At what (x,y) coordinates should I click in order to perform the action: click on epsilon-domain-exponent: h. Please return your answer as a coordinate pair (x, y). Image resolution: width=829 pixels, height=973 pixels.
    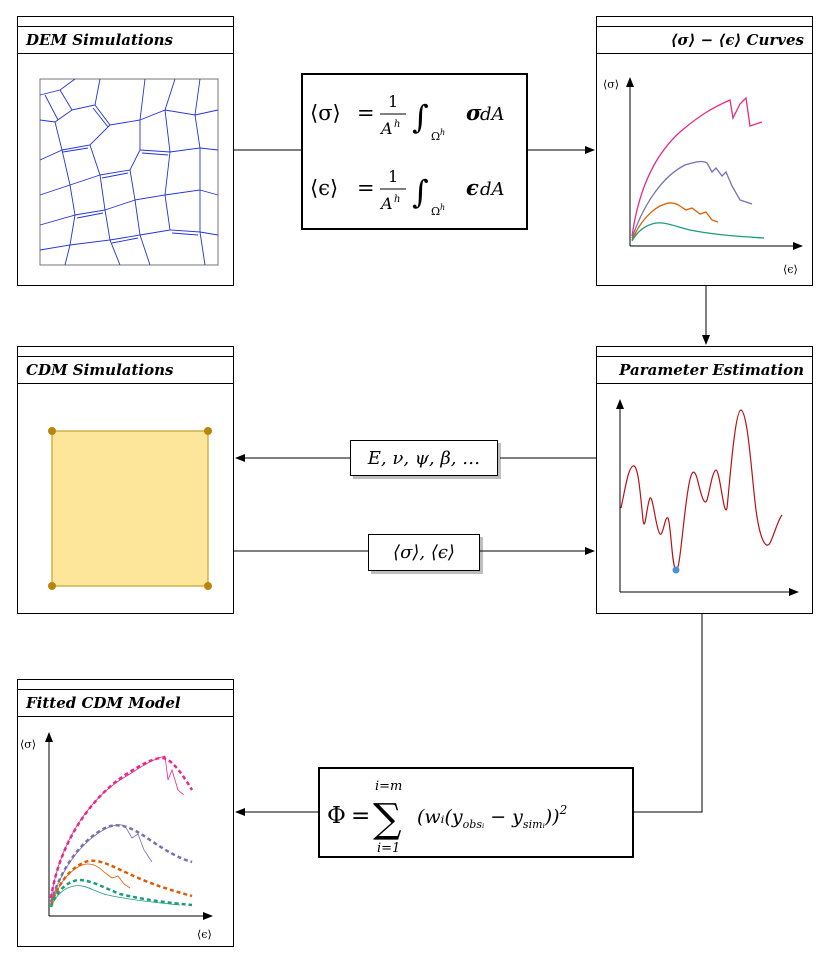
    Looking at the image, I should click on (442, 207).